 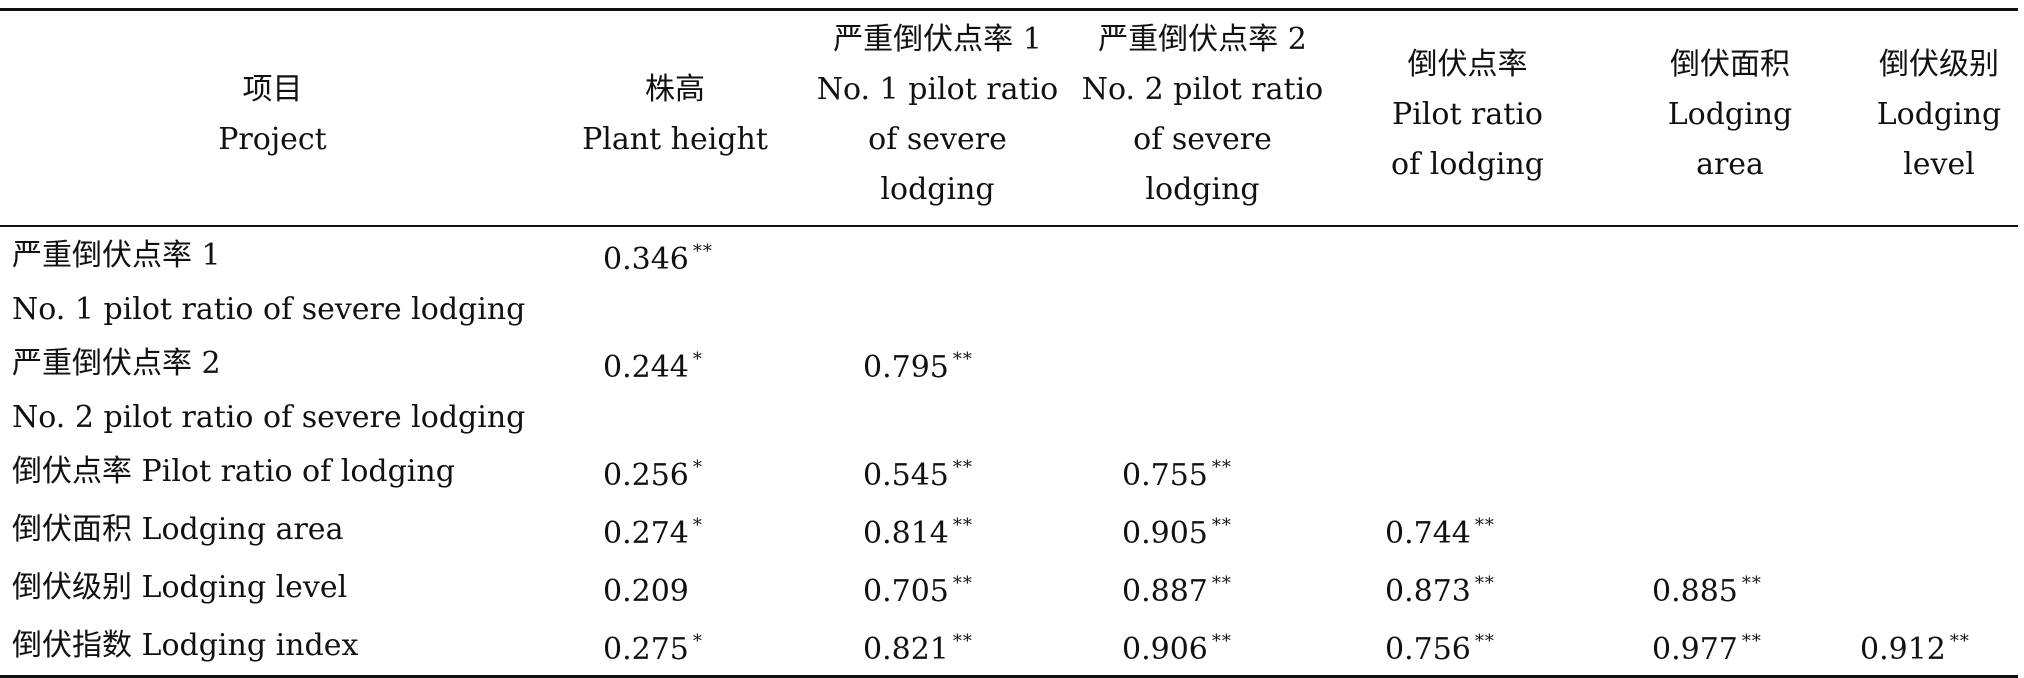 I want to click on cell-value: 0.756, so click(x=1428, y=649).